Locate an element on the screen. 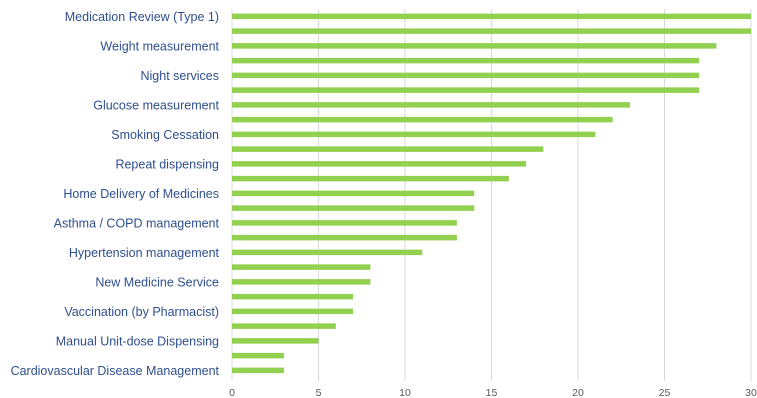 The height and width of the screenshot is (398, 757). category-label: Manual Unit-dose Dispensing is located at coordinates (137, 341).